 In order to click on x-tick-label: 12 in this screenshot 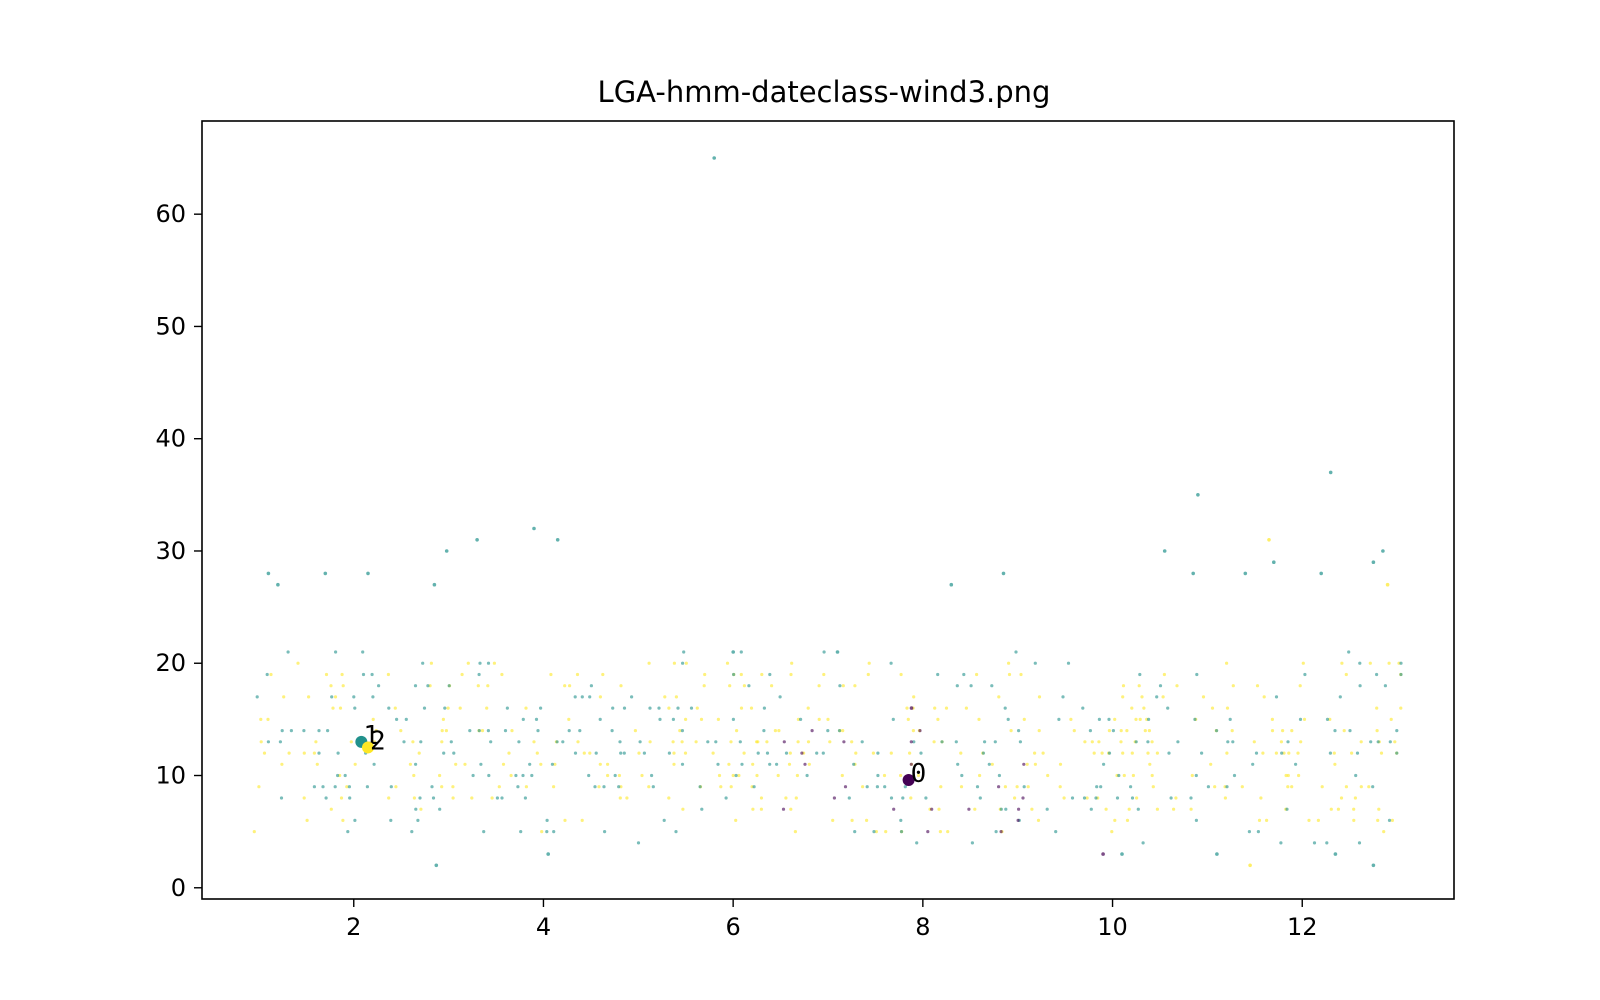, I will do `click(1302, 927)`.